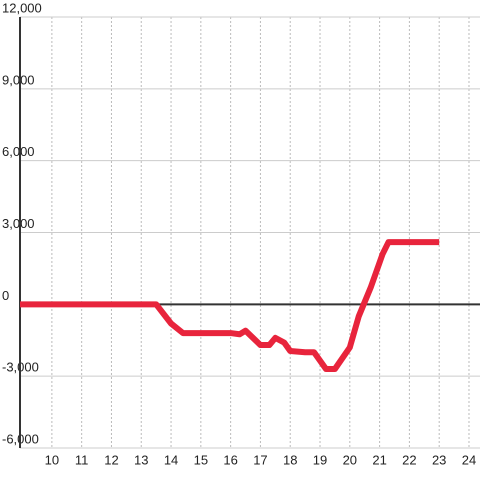 Image resolution: width=480 pixels, height=485 pixels. Describe the element at coordinates (469, 459) in the screenshot. I see `x-tick-label: 24` at that location.